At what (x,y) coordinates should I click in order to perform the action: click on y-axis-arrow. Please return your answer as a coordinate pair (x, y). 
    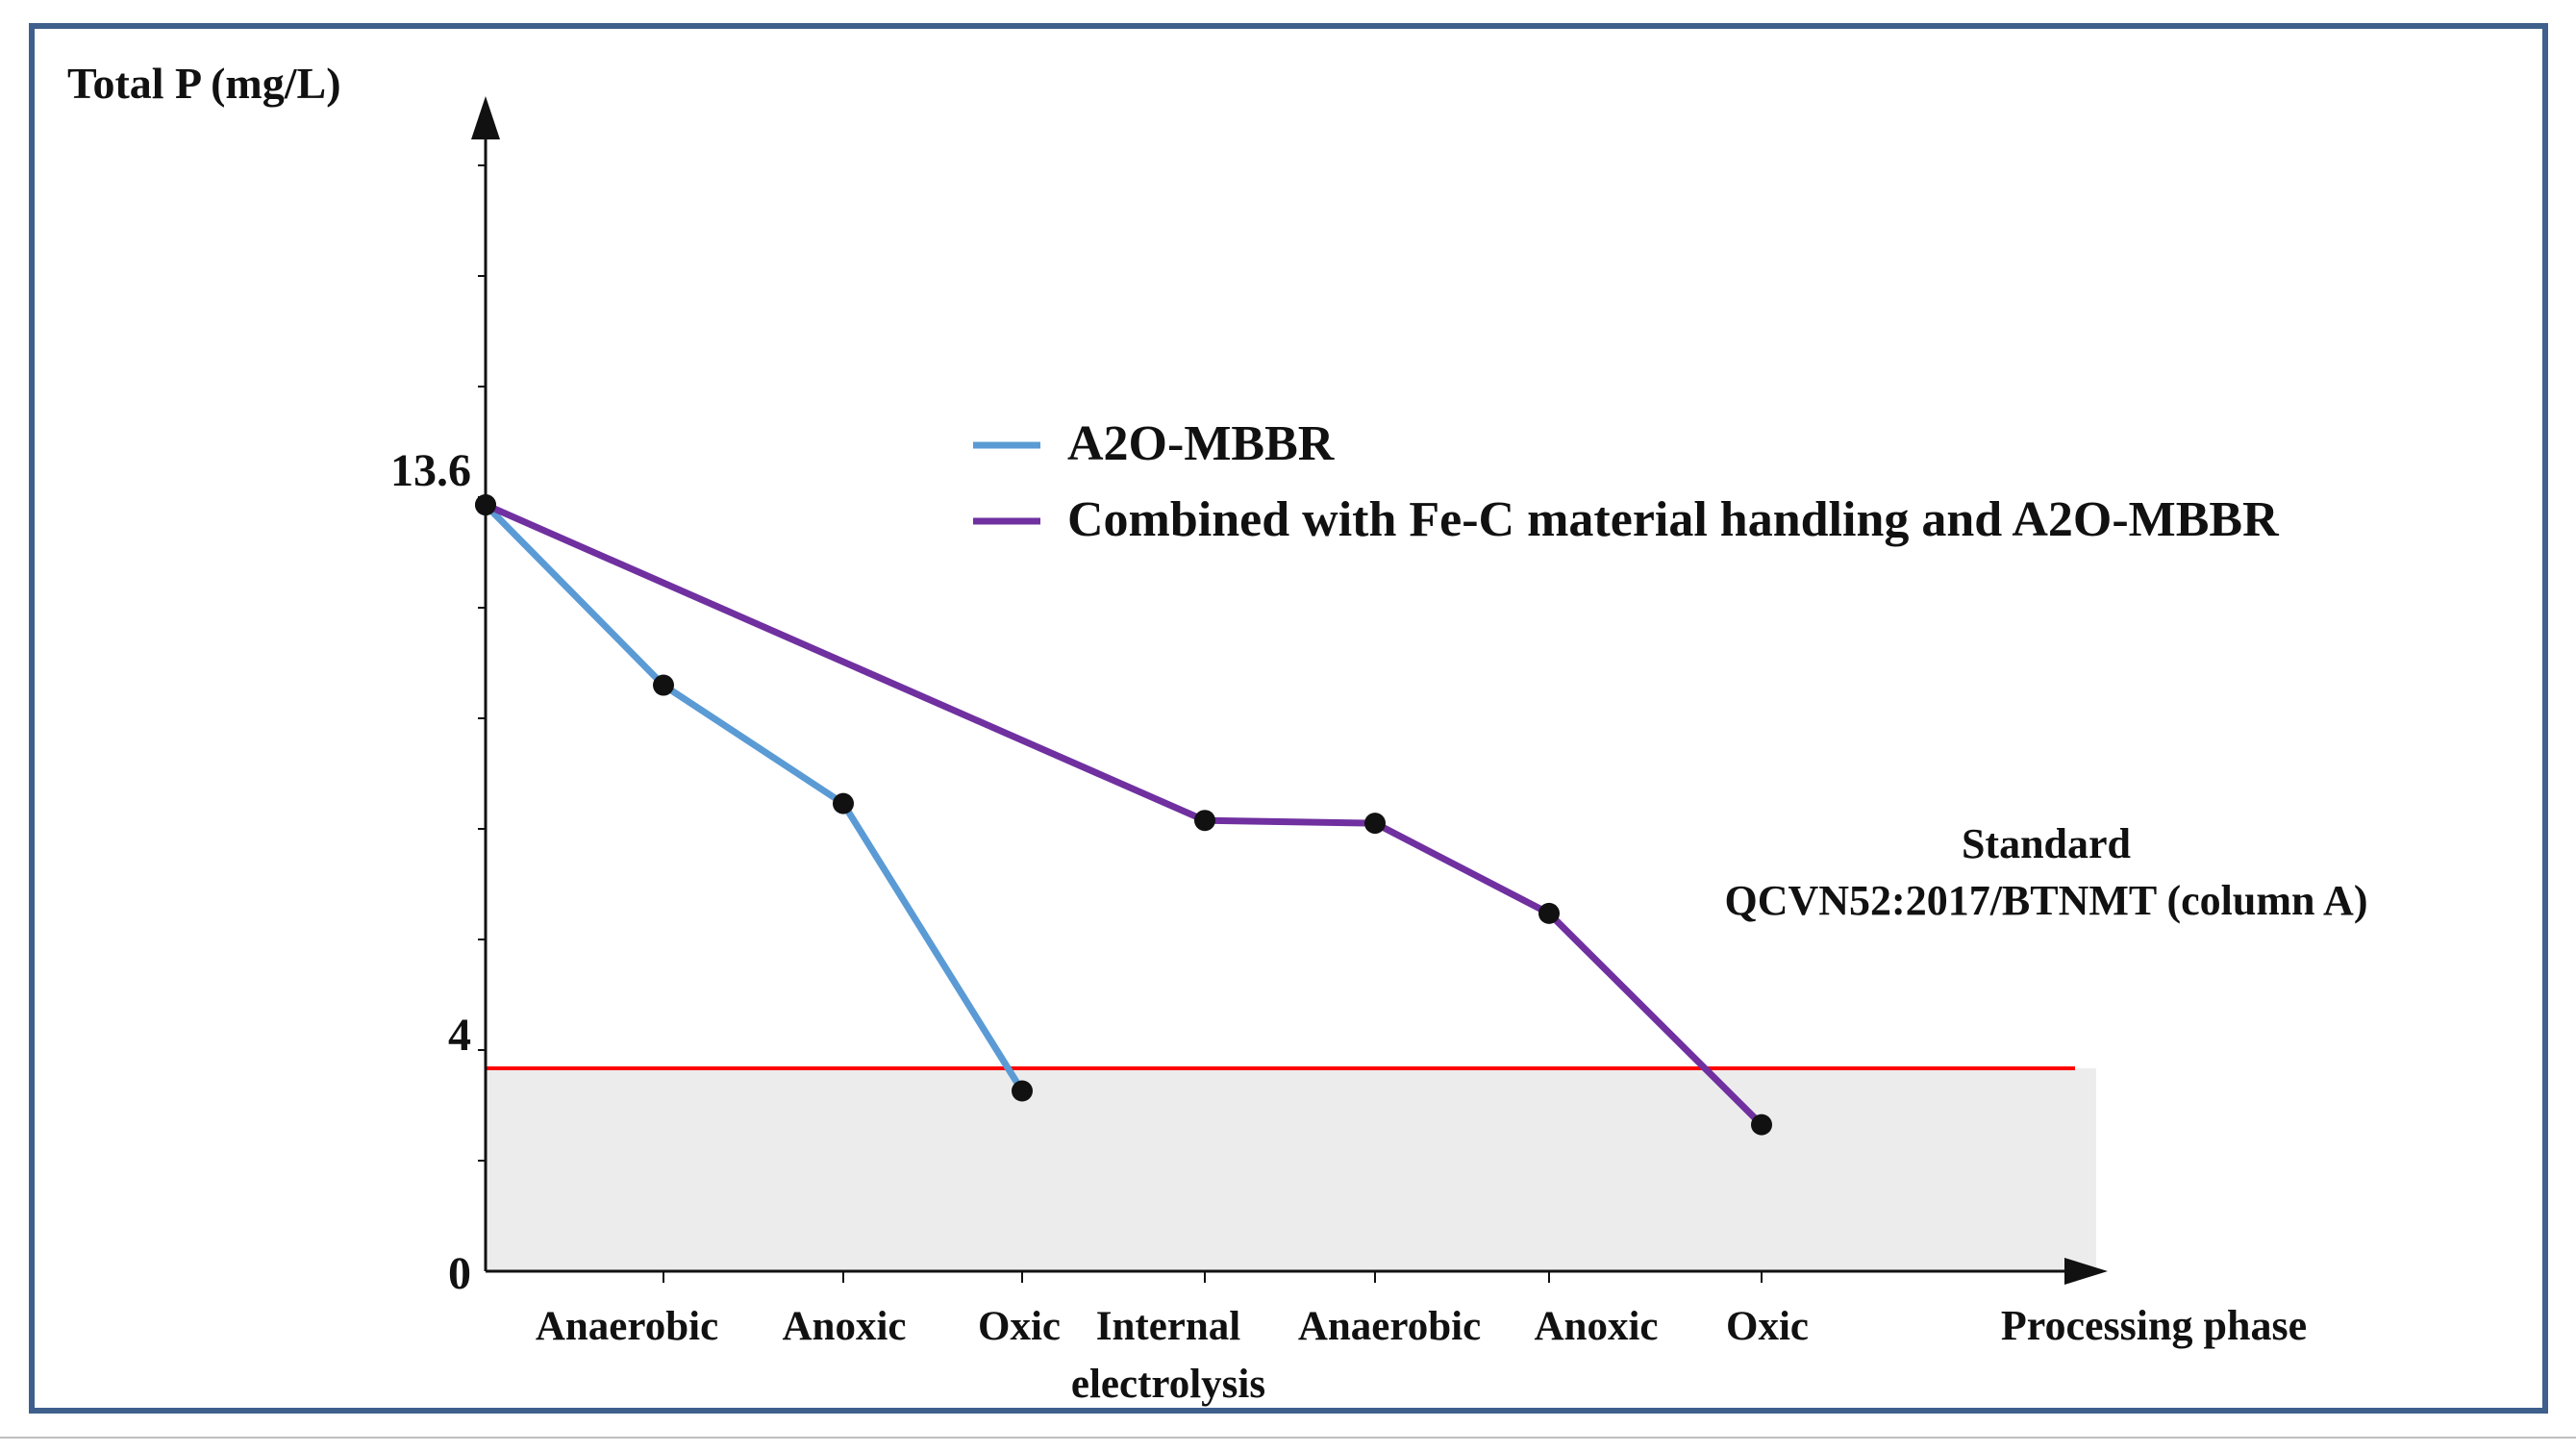
    Looking at the image, I should click on (485, 117).